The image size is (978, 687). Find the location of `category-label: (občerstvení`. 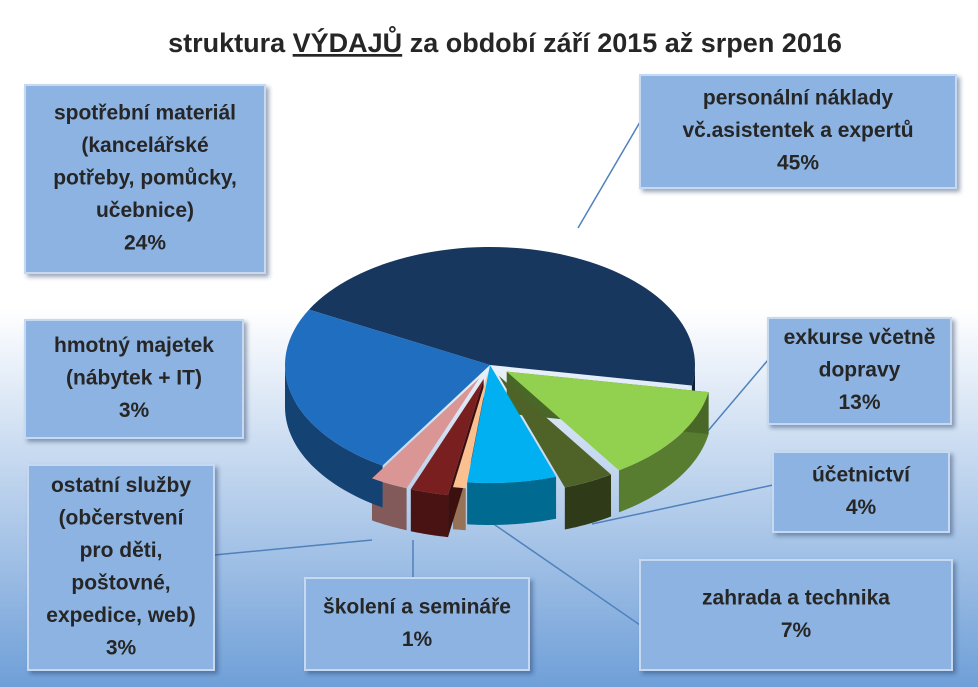

category-label: (občerstvení is located at coordinates (122, 517).